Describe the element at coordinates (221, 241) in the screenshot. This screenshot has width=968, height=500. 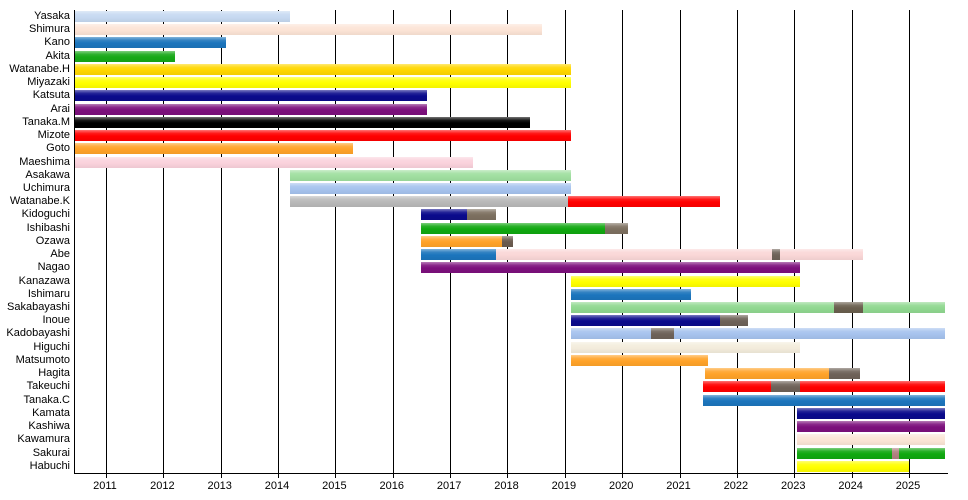
I see `gridline-2013` at that location.